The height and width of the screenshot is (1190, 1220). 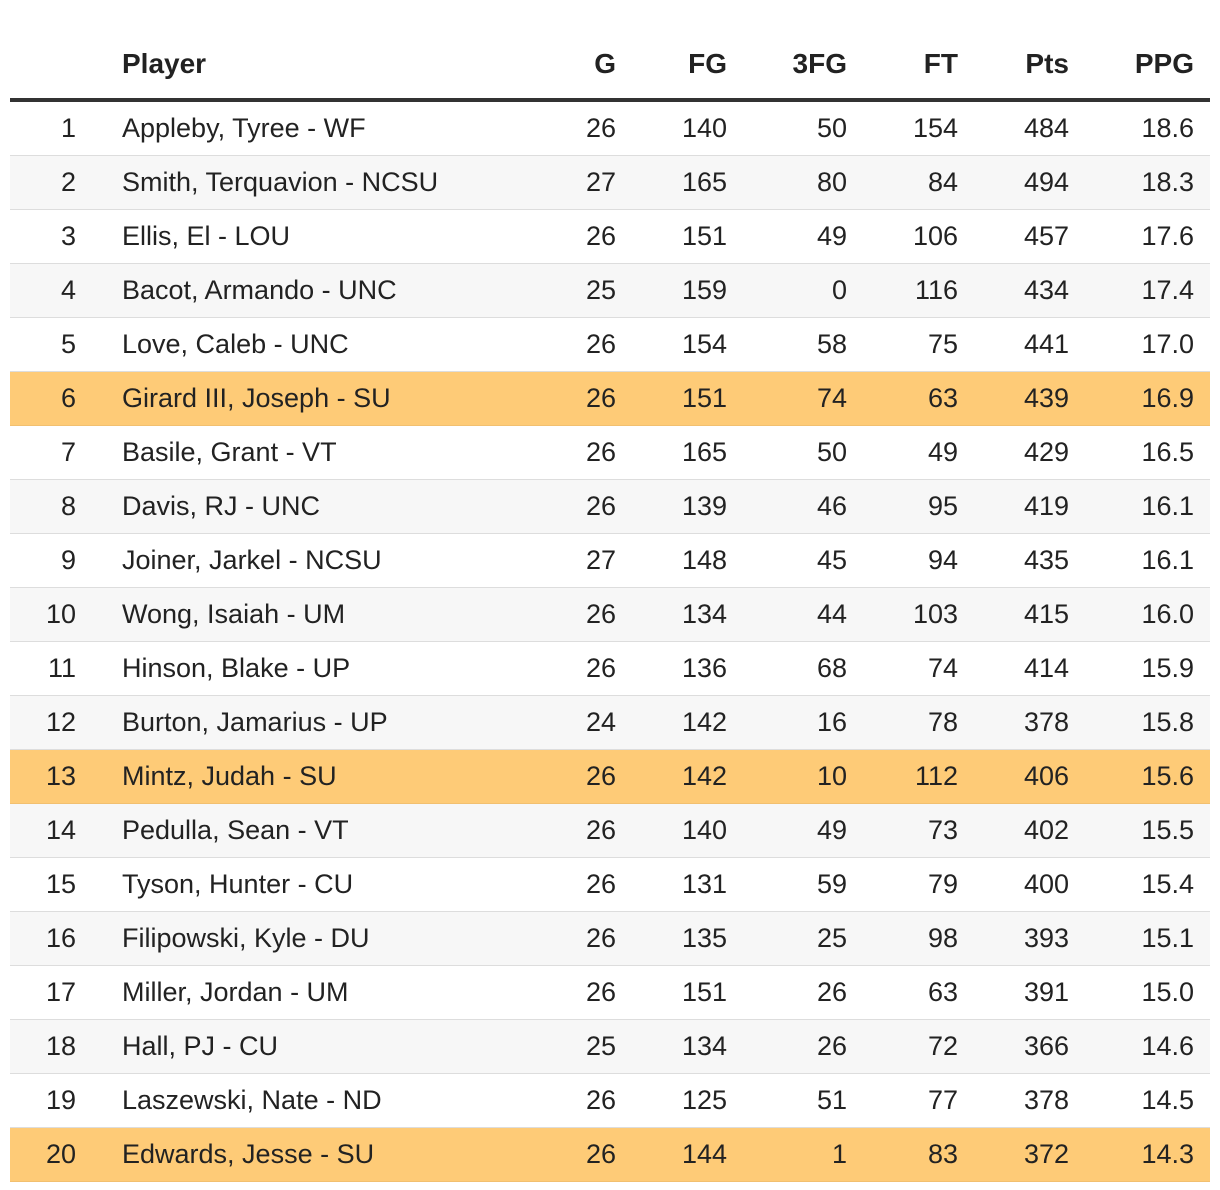 I want to click on cell-three-point-field-goals: 45, so click(x=787, y=560).